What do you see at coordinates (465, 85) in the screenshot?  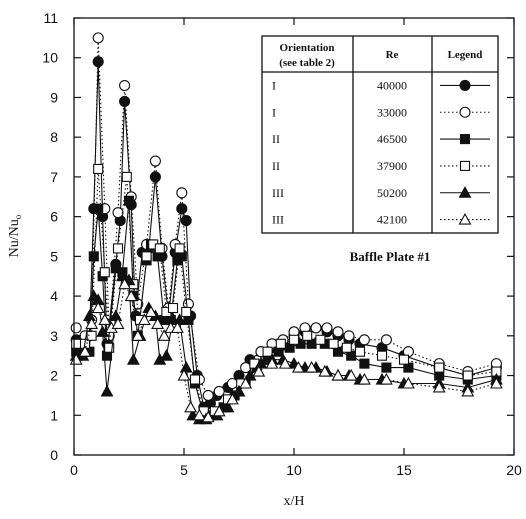 I see `legend-row-0-marker` at bounding box center [465, 85].